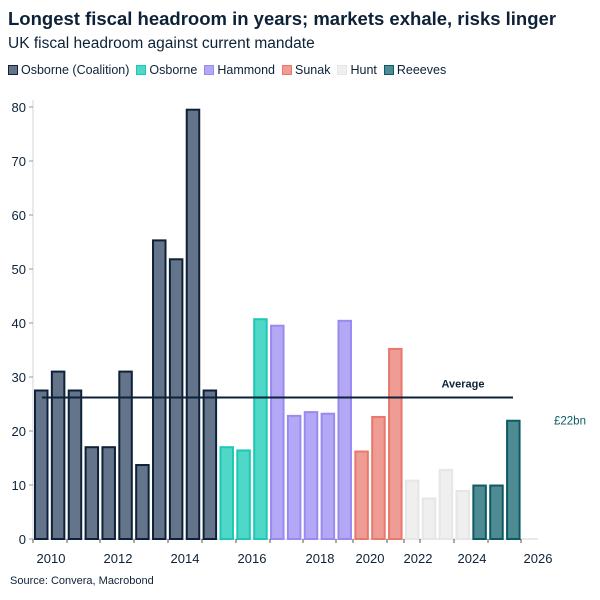 The height and width of the screenshot is (600, 600). Describe the element at coordinates (538, 558) in the screenshot. I see `x-tick-label: 2026` at that location.